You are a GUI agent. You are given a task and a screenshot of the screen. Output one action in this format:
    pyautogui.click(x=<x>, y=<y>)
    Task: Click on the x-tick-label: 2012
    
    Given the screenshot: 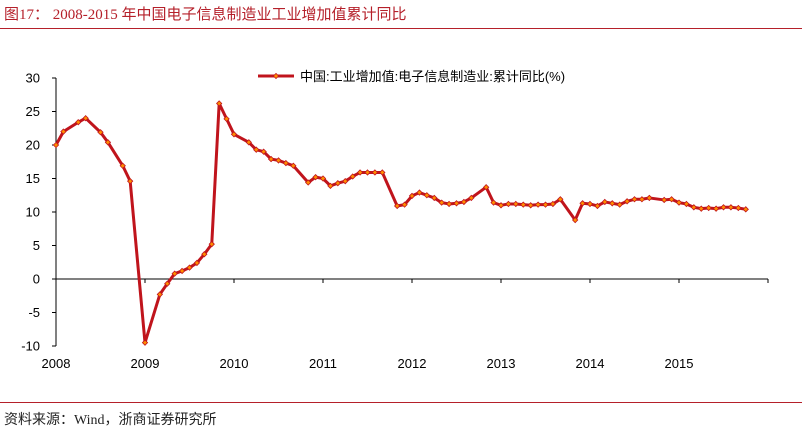 What is the action you would take?
    pyautogui.click(x=412, y=363)
    